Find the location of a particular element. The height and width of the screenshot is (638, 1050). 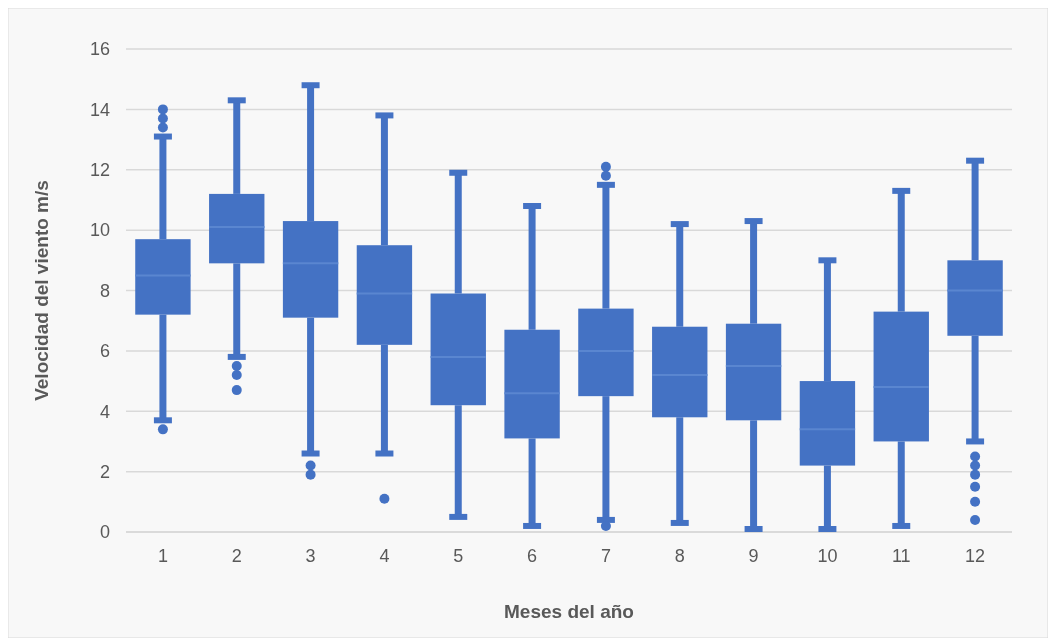

x-tick-label: 7 is located at coordinates (605, 556).